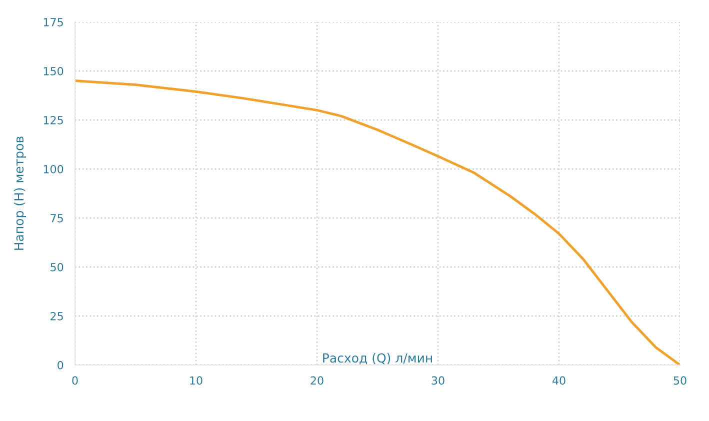 The width and height of the screenshot is (709, 421). What do you see at coordinates (680, 380) in the screenshot?
I see `x-tick-label: 50` at bounding box center [680, 380].